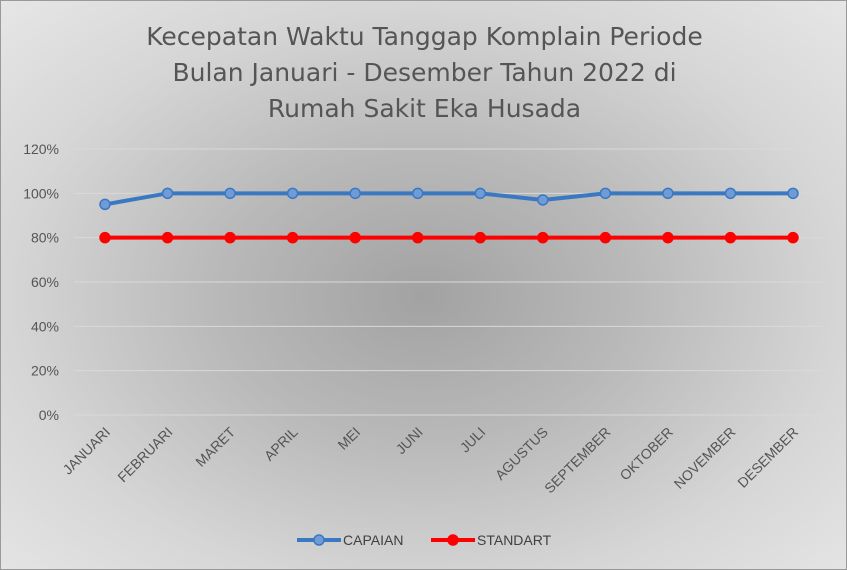 The height and width of the screenshot is (570, 847). What do you see at coordinates (646, 454) in the screenshot?
I see `x-tick-label-9: OKTOBER` at bounding box center [646, 454].